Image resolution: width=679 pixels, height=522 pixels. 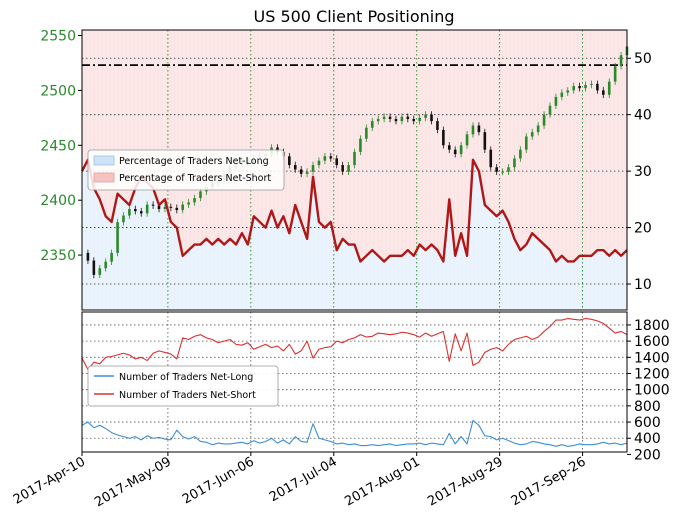 I want to click on chart-title: US 500 Client Positioning, so click(x=353, y=16).